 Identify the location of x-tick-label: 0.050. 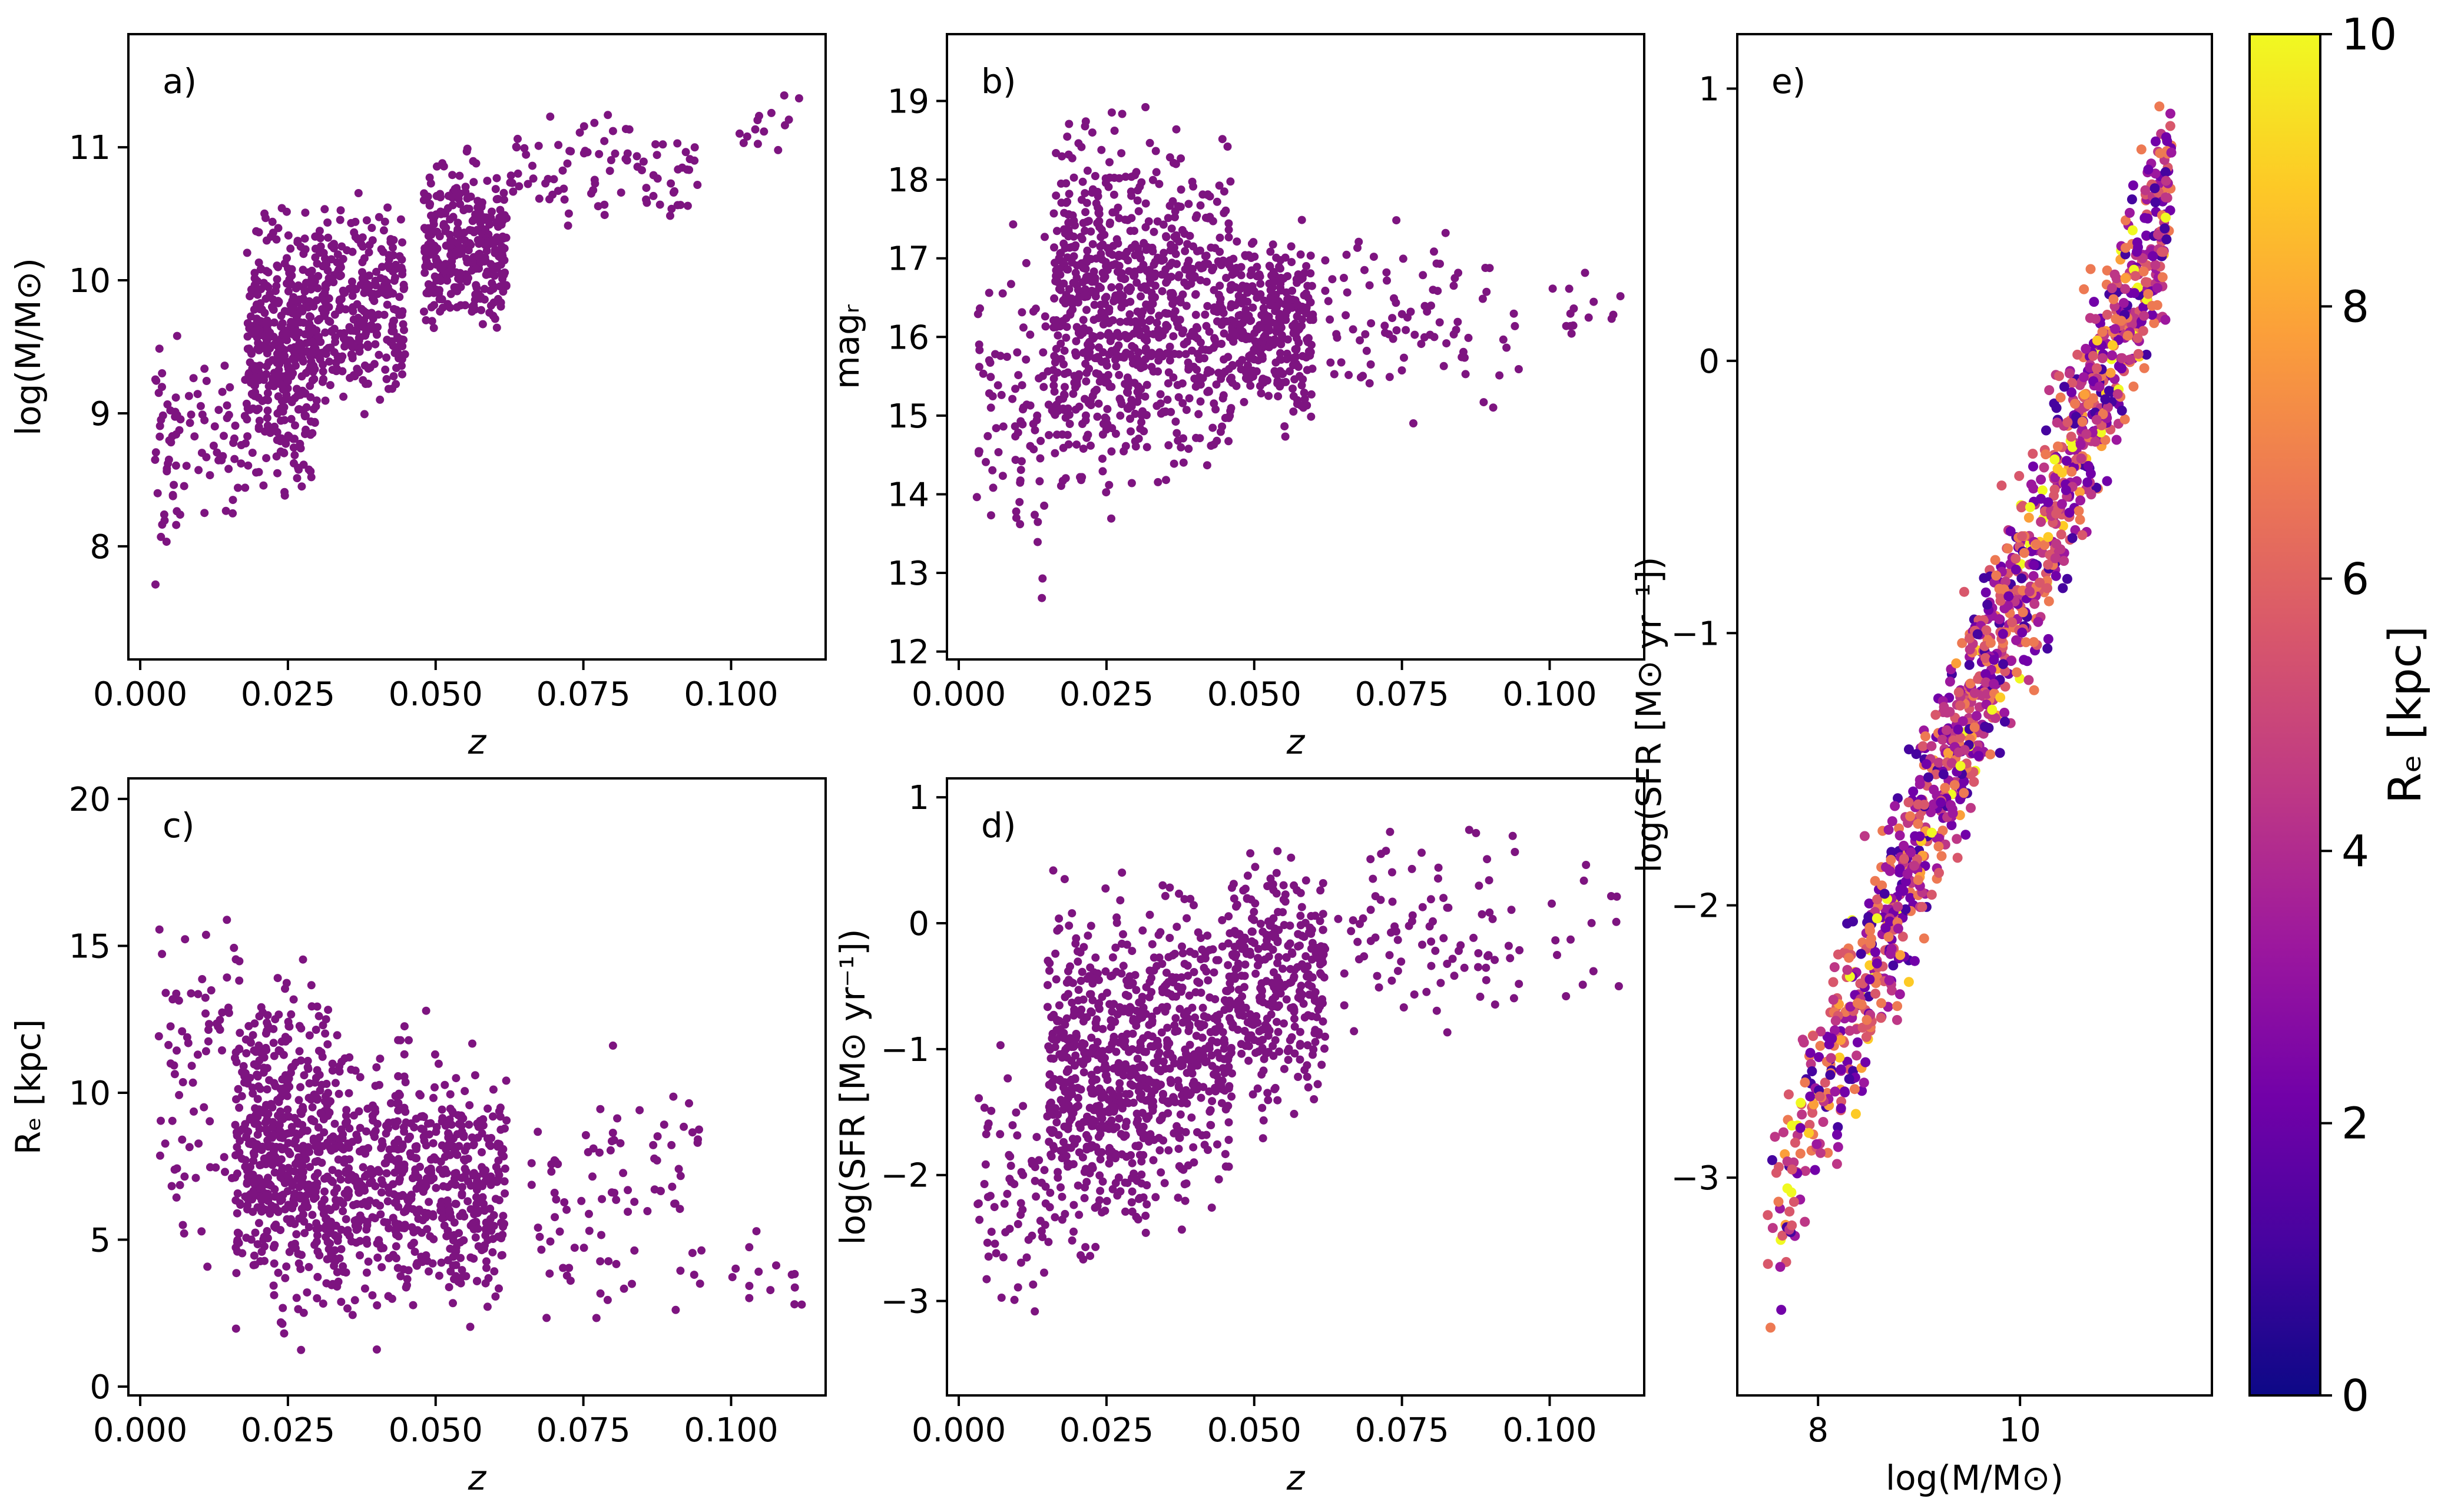
(436, 694).